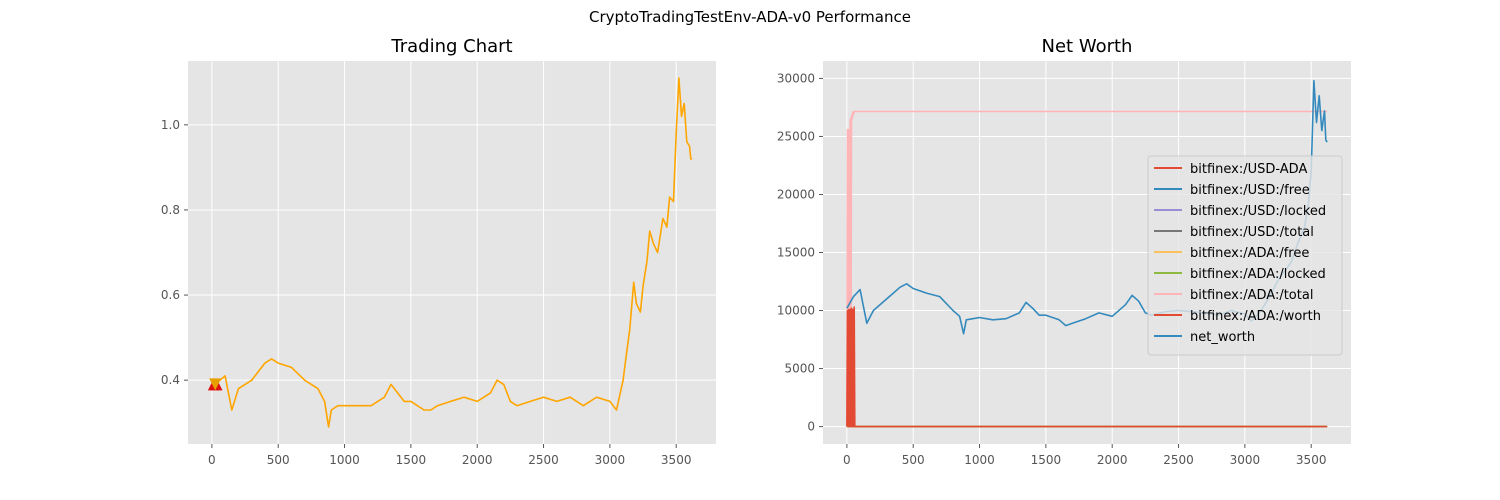 This screenshot has height=500, width=1500. I want to click on y-tick-label: 5000, so click(799, 369).